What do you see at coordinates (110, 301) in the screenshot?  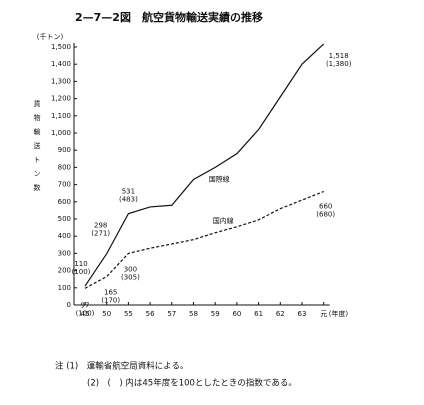 I see `index-label: (170)` at bounding box center [110, 301].